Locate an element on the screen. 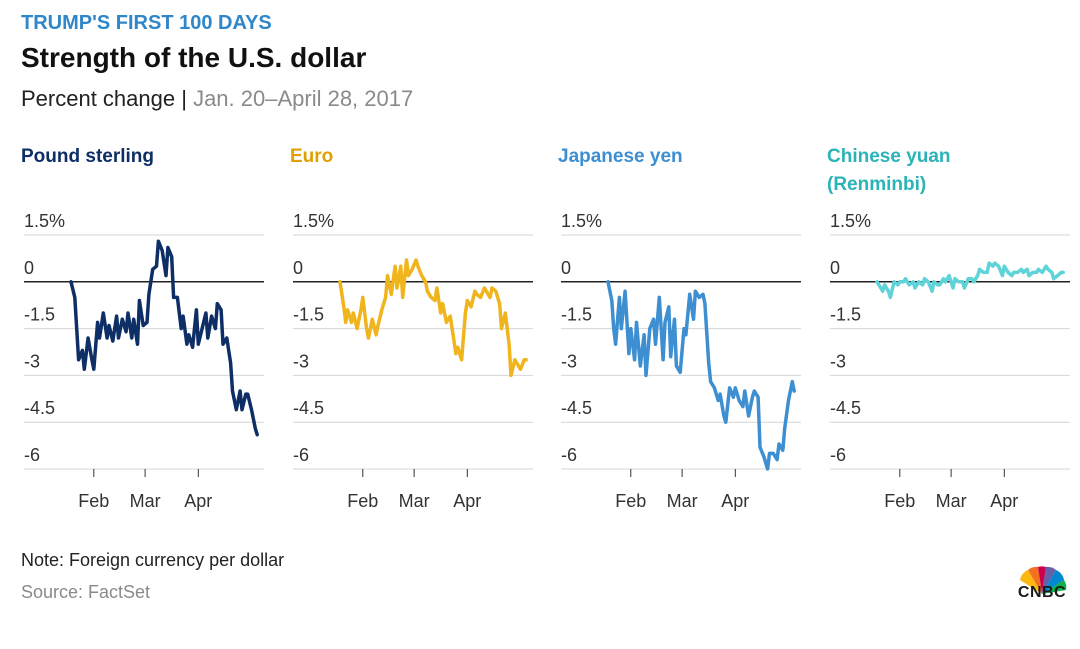  pound-xtick-label: Feb is located at coordinates (93, 501).